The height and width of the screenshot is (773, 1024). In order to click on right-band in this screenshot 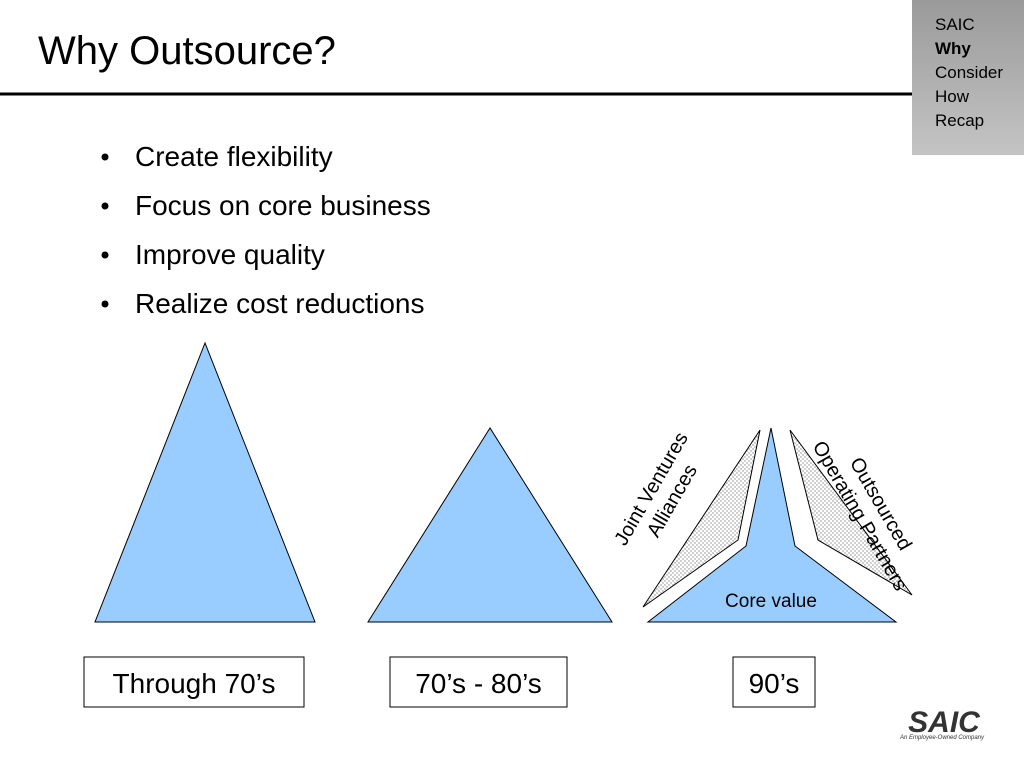, I will do `click(851, 512)`.